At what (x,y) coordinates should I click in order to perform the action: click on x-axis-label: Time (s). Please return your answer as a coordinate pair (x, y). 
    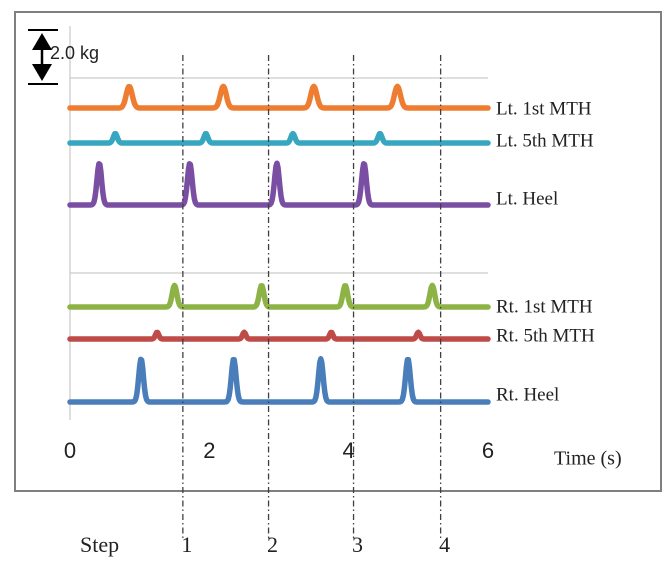
    Looking at the image, I should click on (588, 459).